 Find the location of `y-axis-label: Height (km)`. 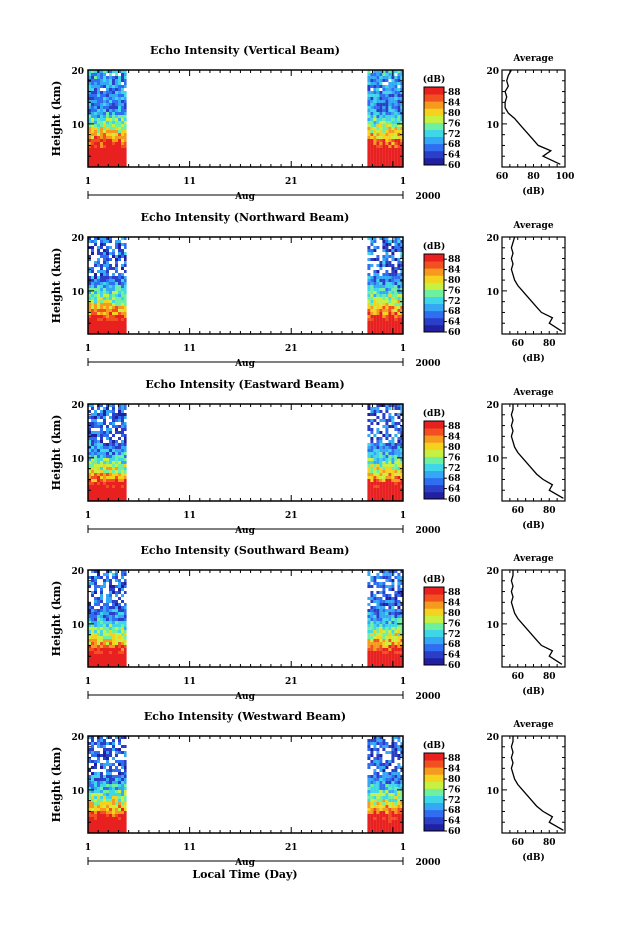

y-axis-label: Height (km) is located at coordinates (56, 785).